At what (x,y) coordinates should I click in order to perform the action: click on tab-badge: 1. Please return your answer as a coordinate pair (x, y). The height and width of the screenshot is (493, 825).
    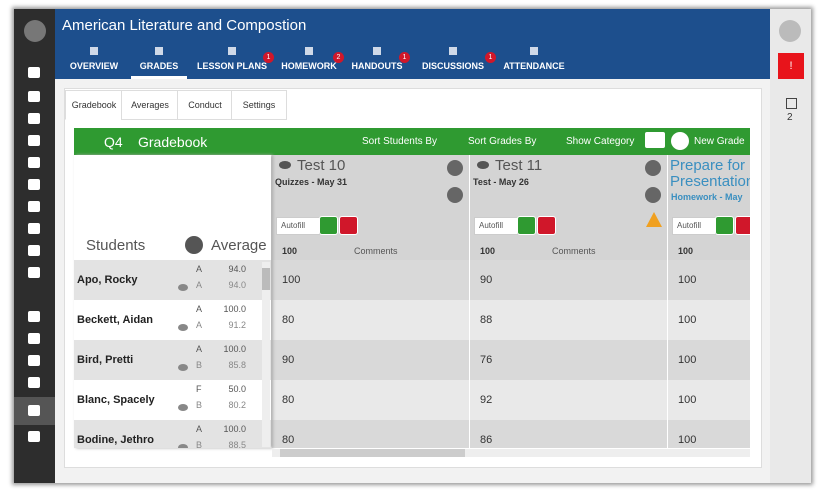
    Looking at the image, I should click on (268, 57).